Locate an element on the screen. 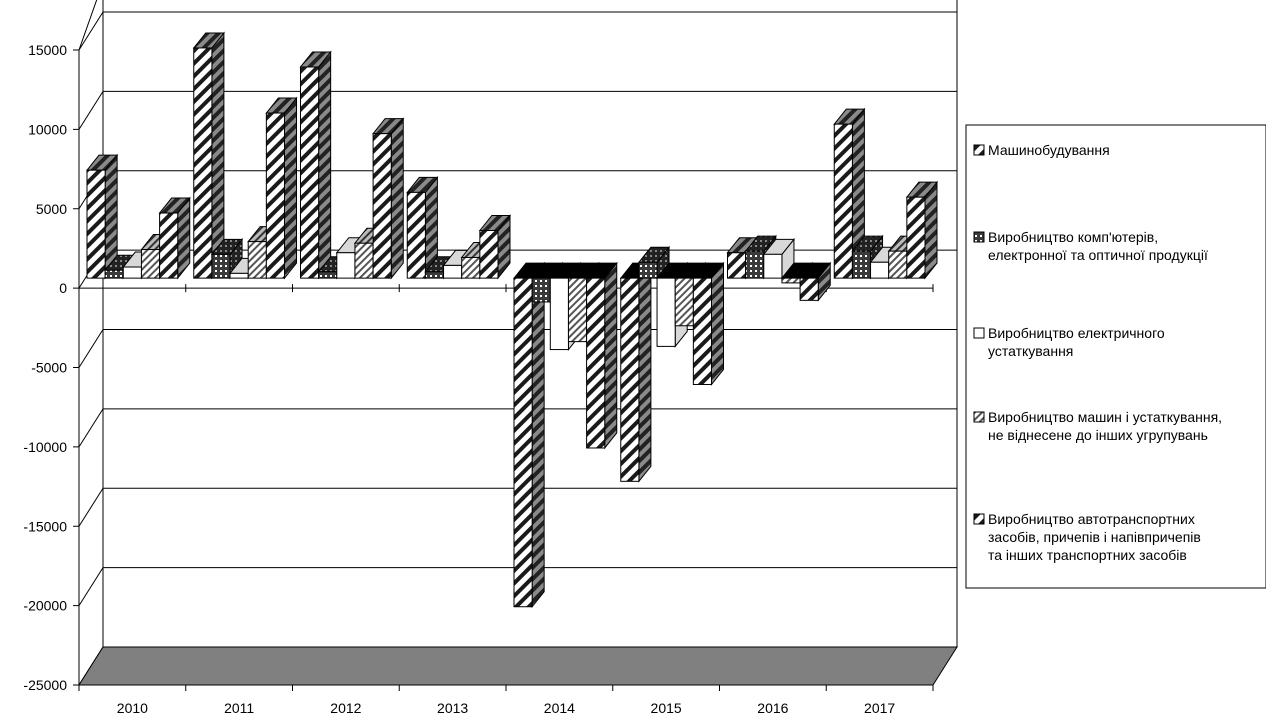 The height and width of the screenshot is (716, 1266). legend-label: Виробництво електричного is located at coordinates (1076, 333).